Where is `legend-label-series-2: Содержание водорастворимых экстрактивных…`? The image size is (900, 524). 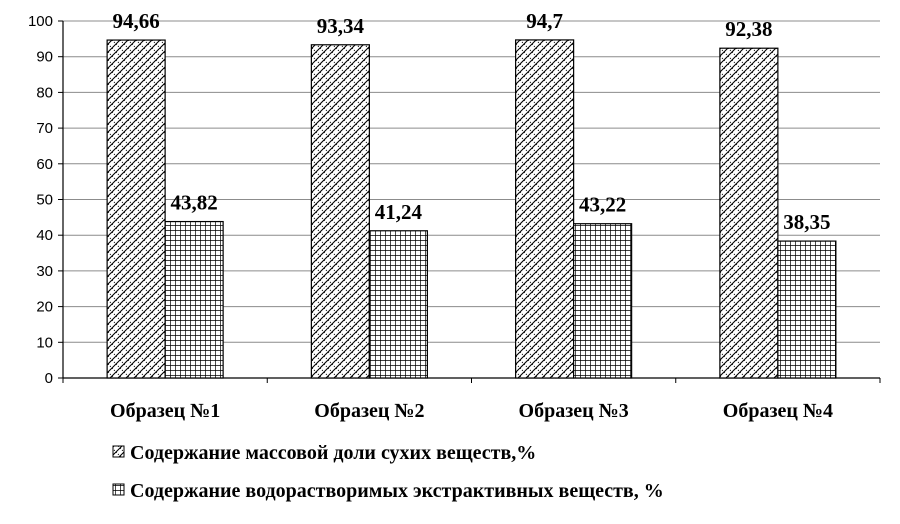 legend-label-series-2: Содержание водорастворимых экстрактивных… is located at coordinates (397, 491).